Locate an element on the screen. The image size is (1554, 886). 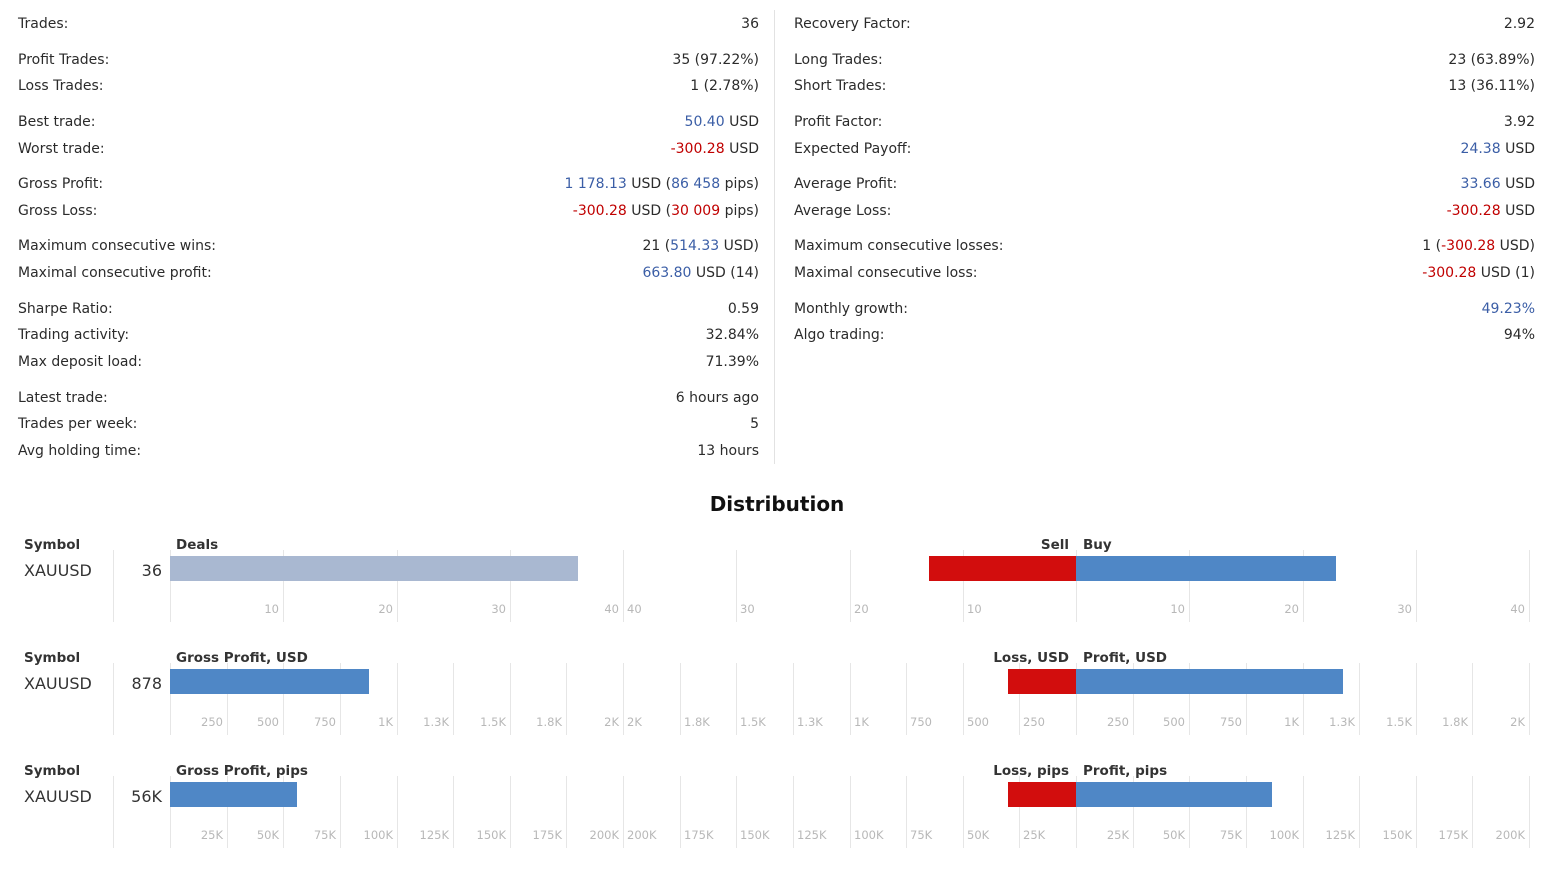
stat-label: Profit Factor: is located at coordinates (838, 122).